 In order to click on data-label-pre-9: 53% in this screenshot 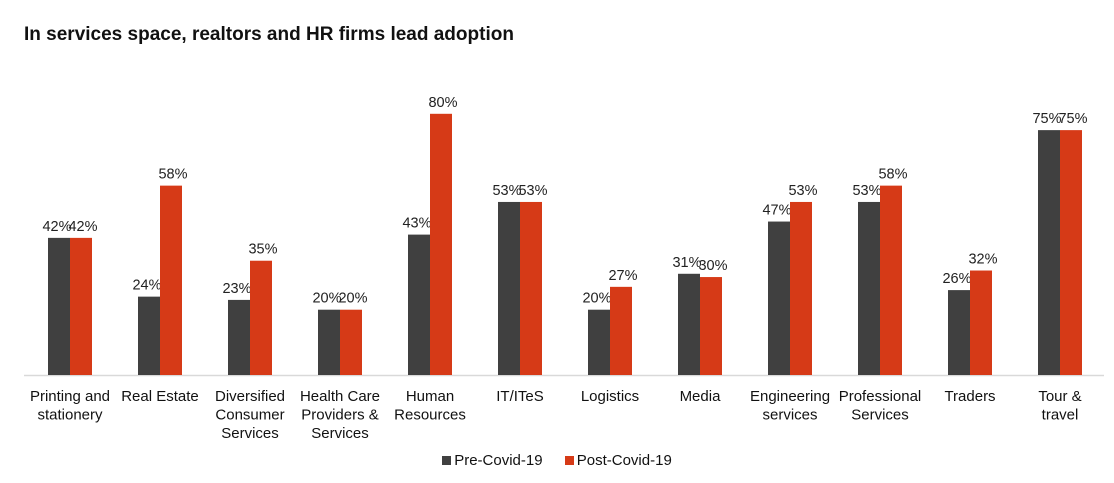, I will do `click(866, 191)`.